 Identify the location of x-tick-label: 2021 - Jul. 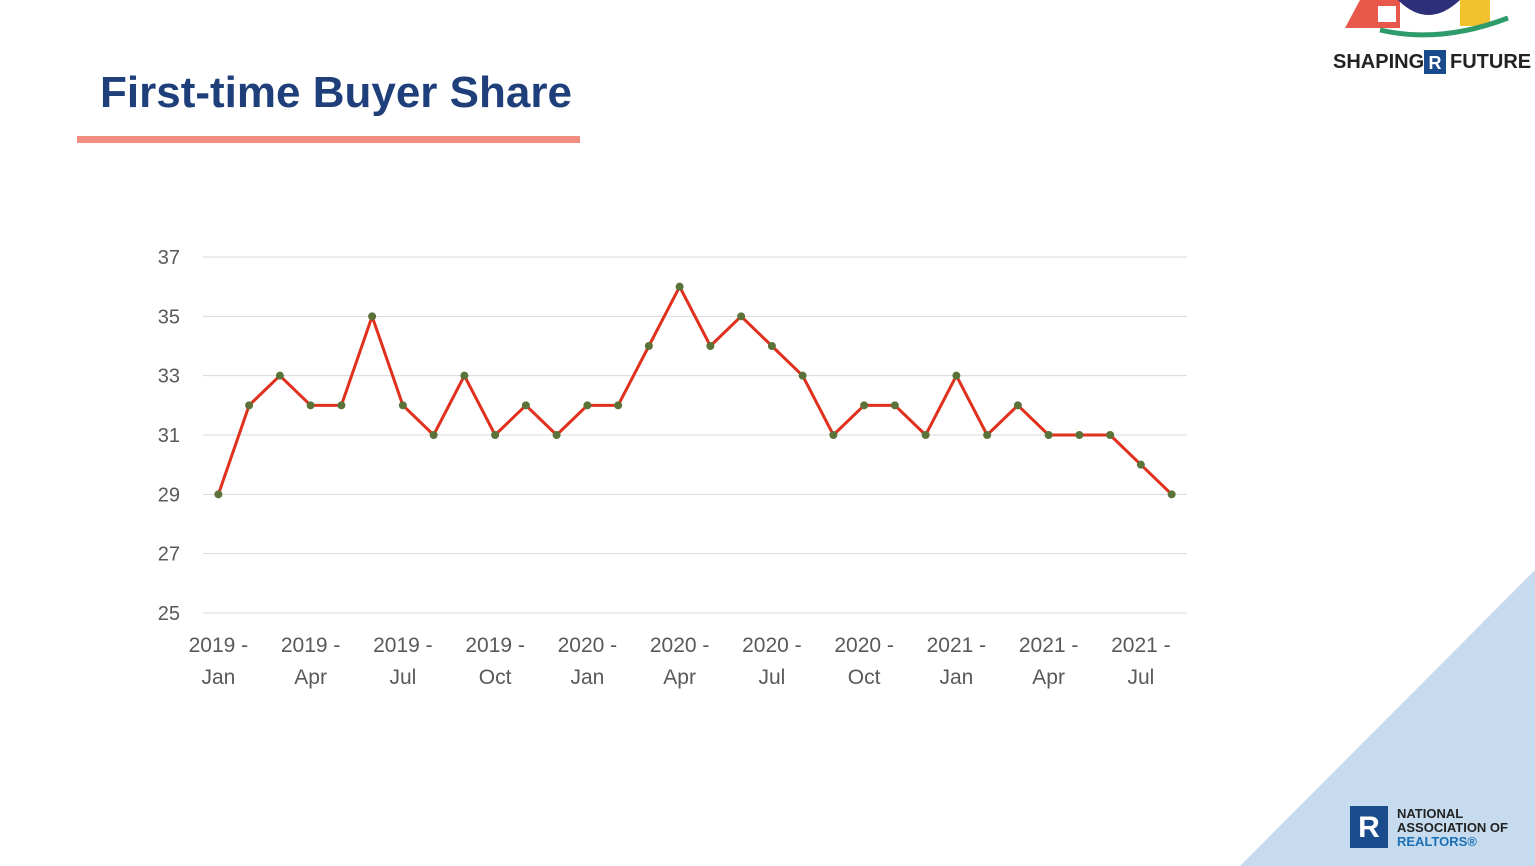
(1141, 661).